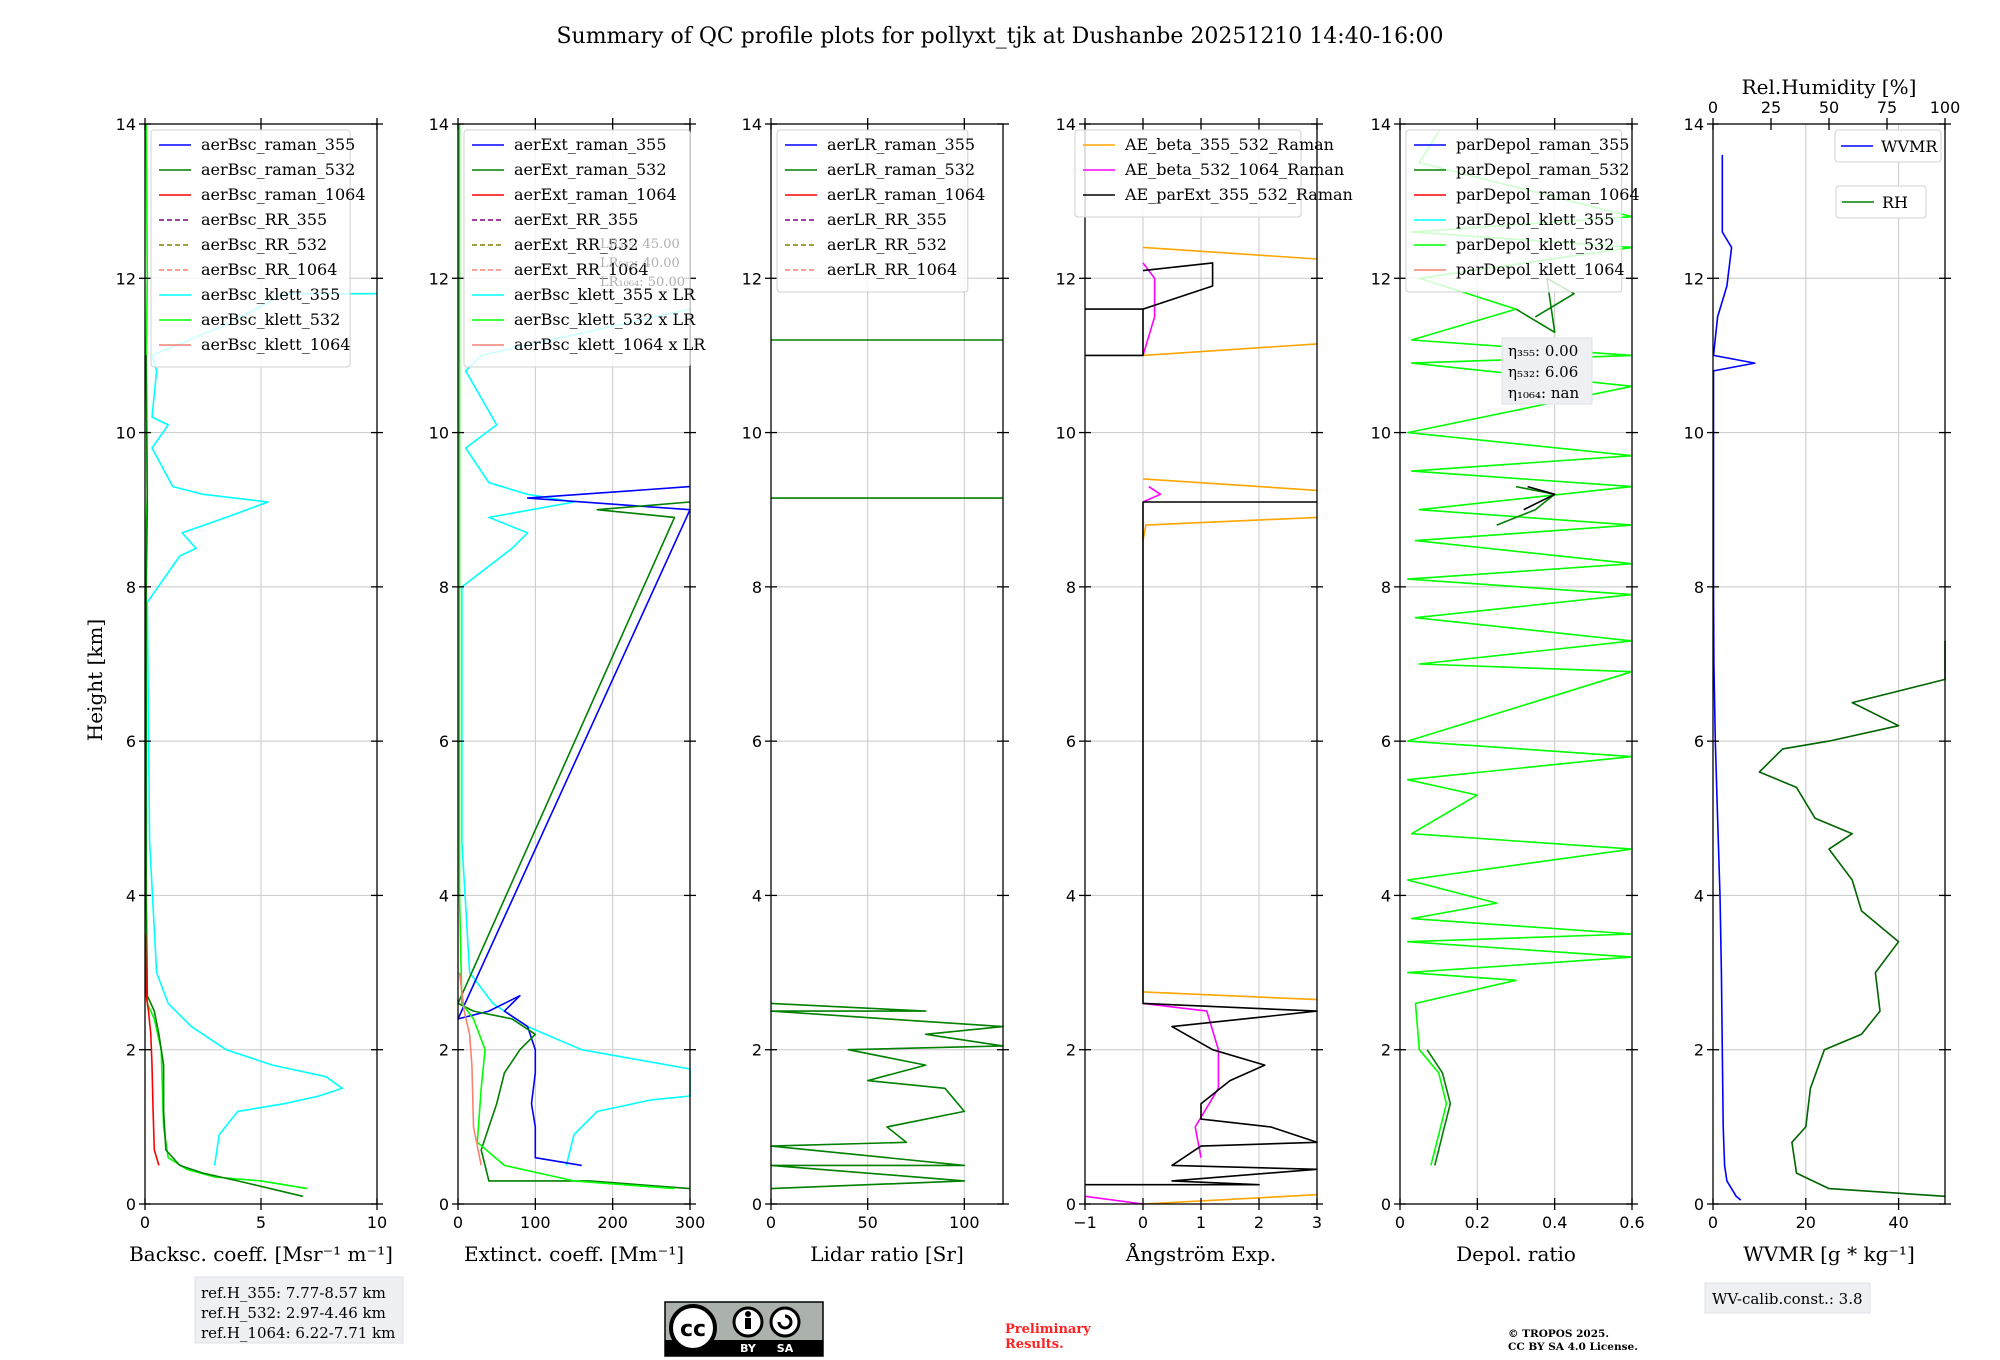 The image size is (2000, 1360). I want to click on sa-share-arrow, so click(785, 1322).